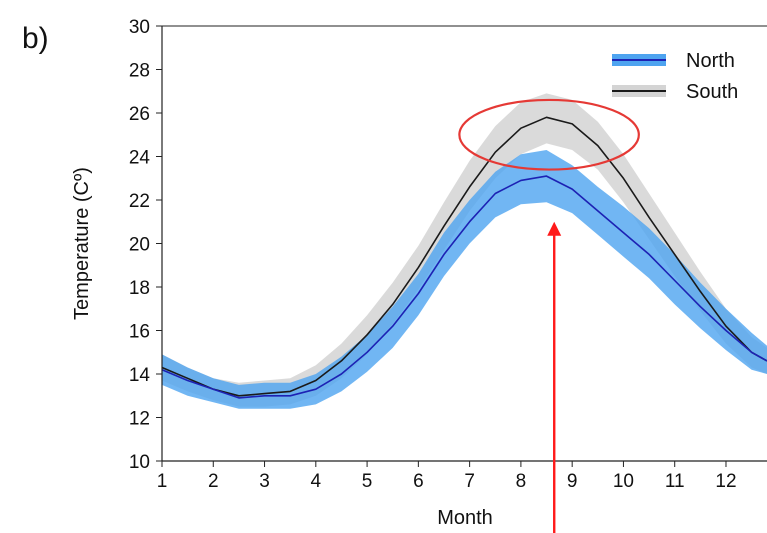 This screenshot has width=767, height=533. I want to click on south-legend-label: South, so click(712, 92).